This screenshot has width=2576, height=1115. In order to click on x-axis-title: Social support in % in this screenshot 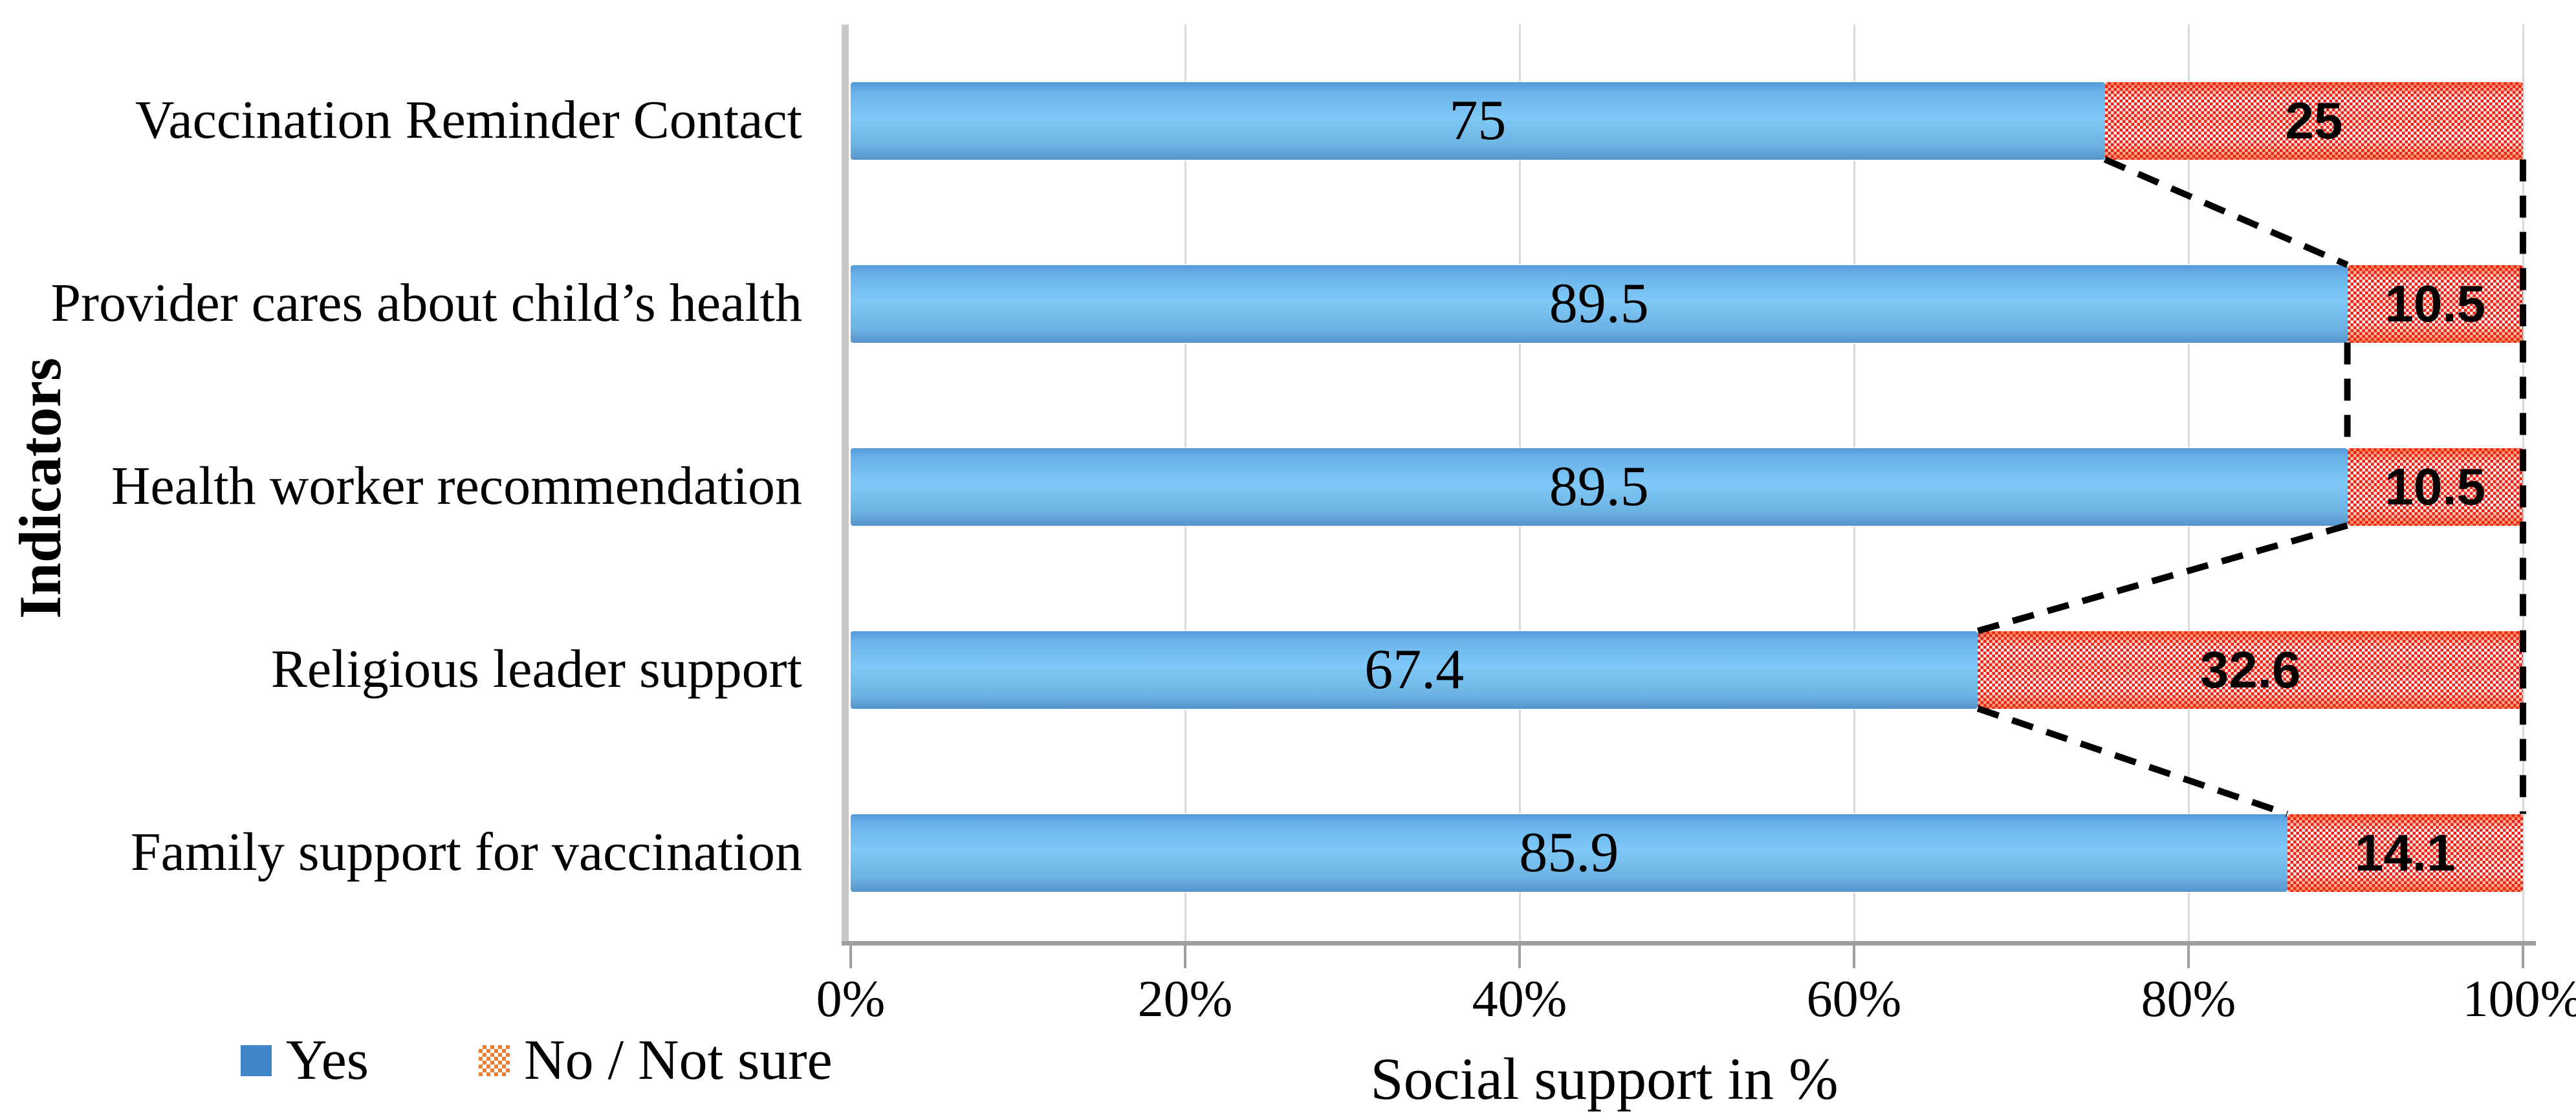, I will do `click(1604, 1079)`.